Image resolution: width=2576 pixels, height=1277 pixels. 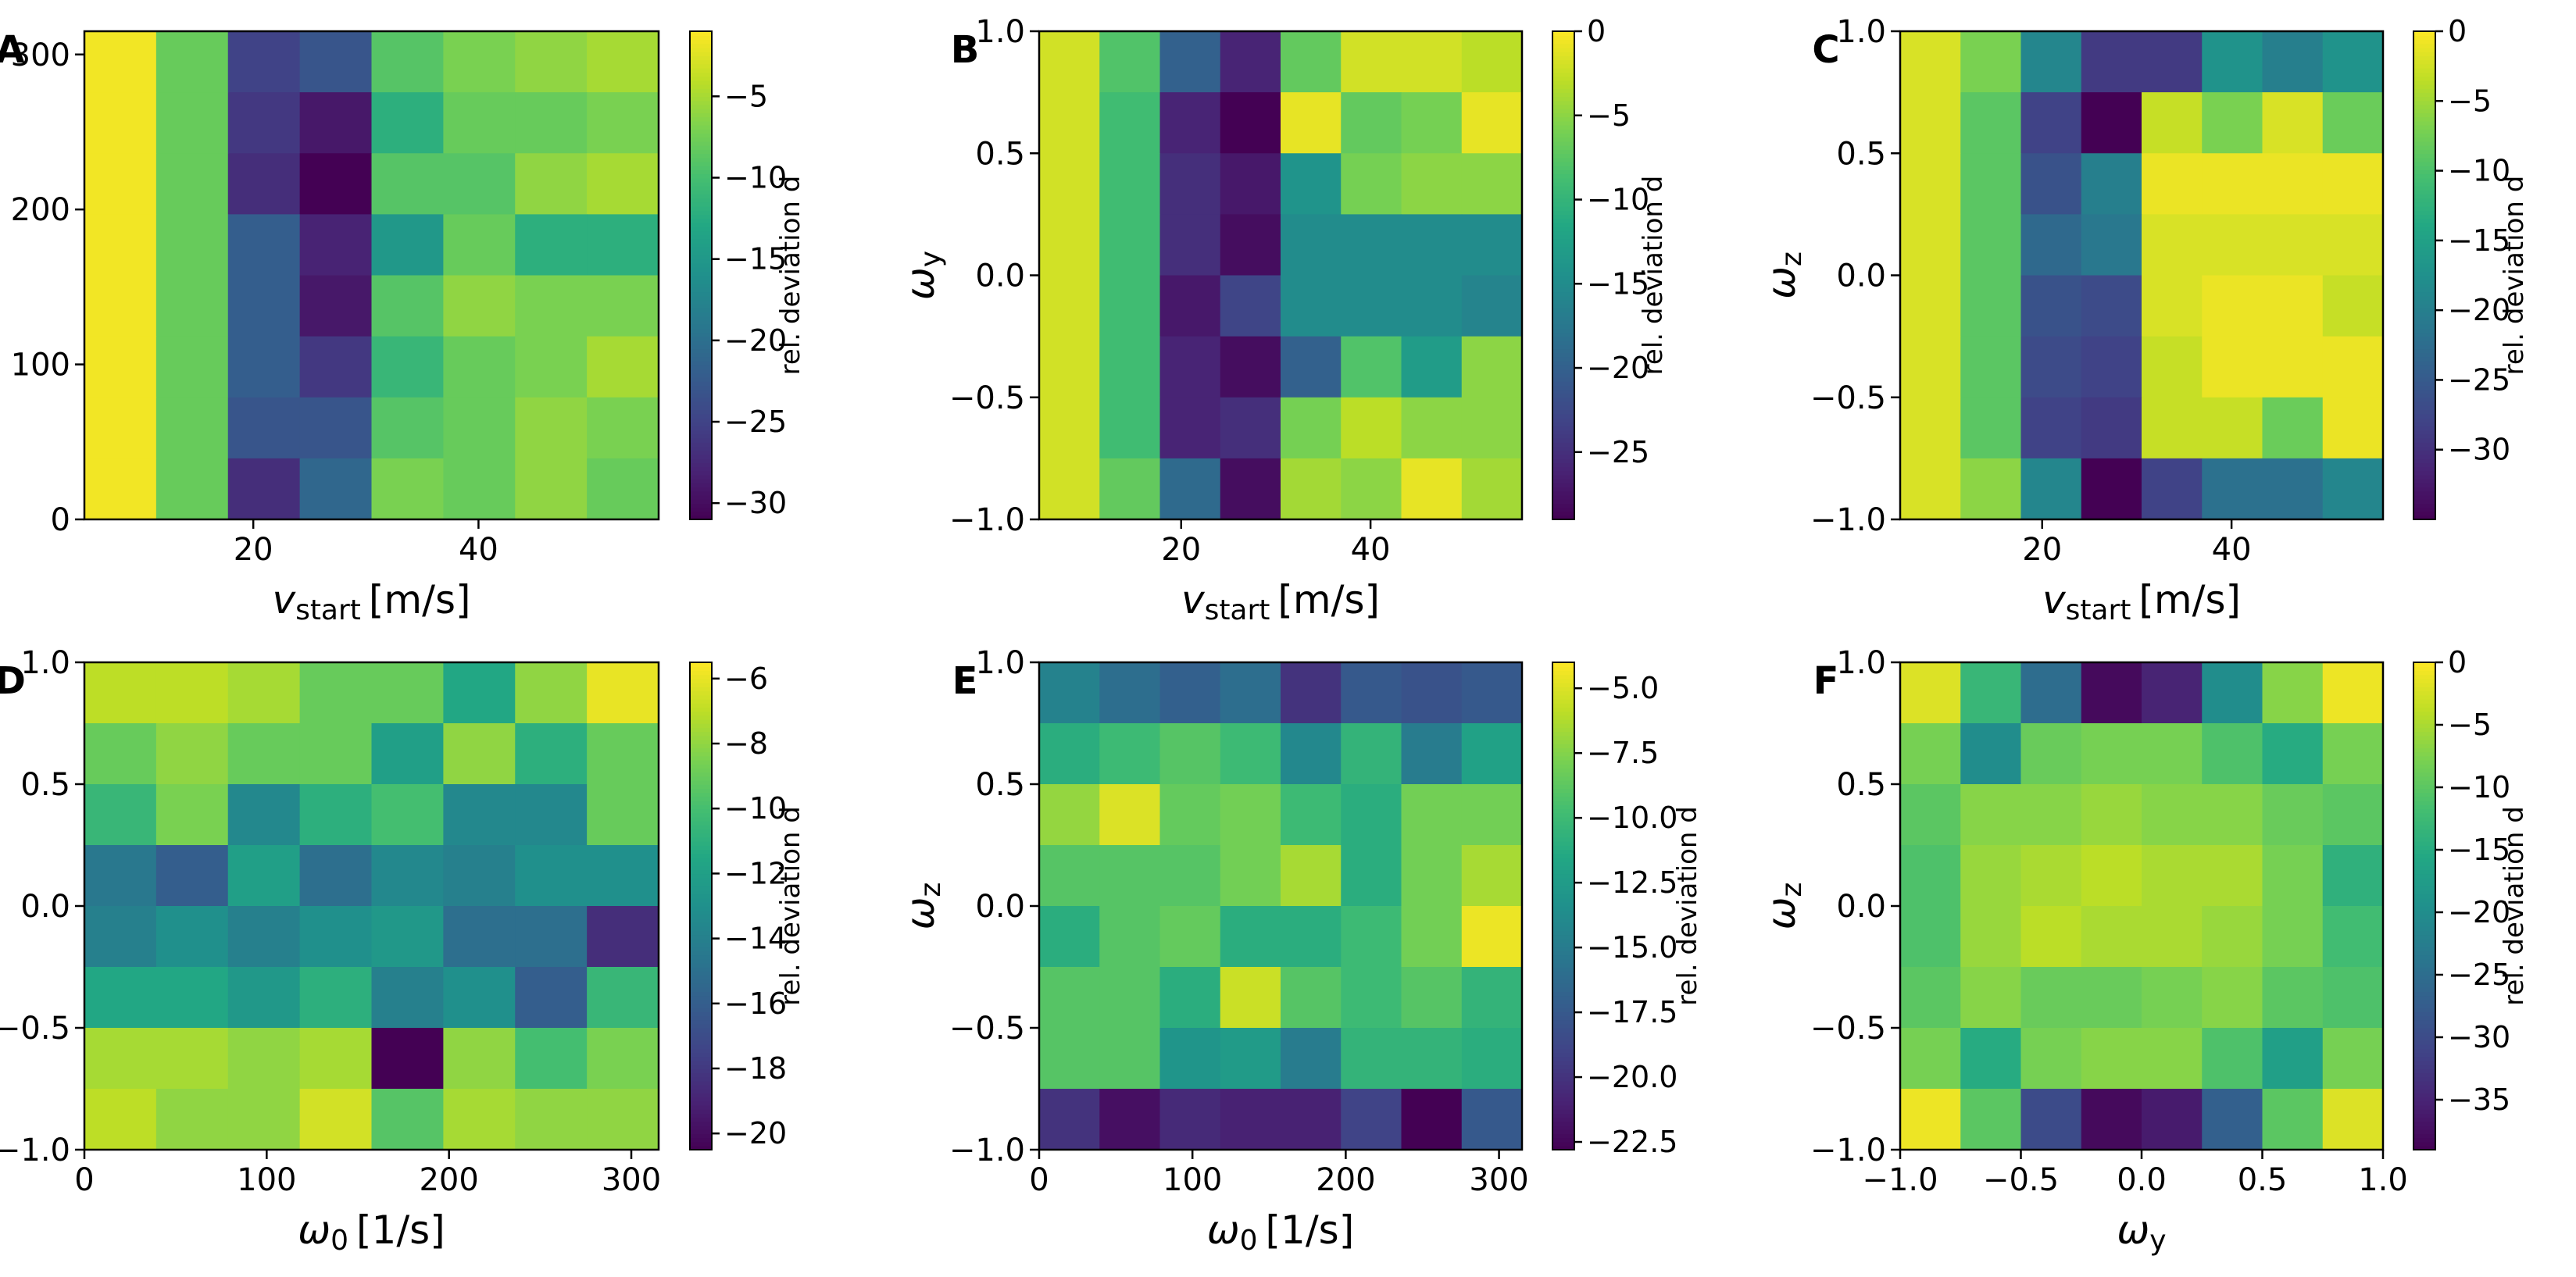 What do you see at coordinates (1826, 681) in the screenshot?
I see `panel-letter: F` at bounding box center [1826, 681].